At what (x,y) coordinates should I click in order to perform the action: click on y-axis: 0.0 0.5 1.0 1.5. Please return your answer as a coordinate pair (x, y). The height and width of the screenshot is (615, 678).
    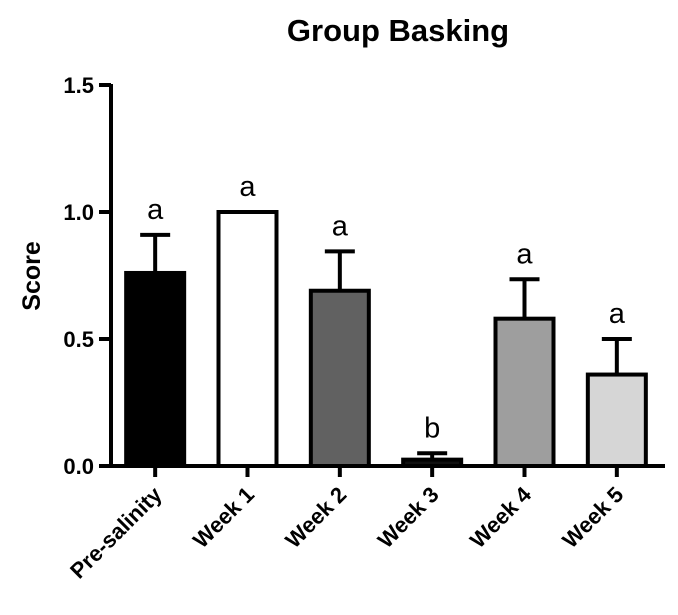
    Looking at the image, I should click on (88, 276).